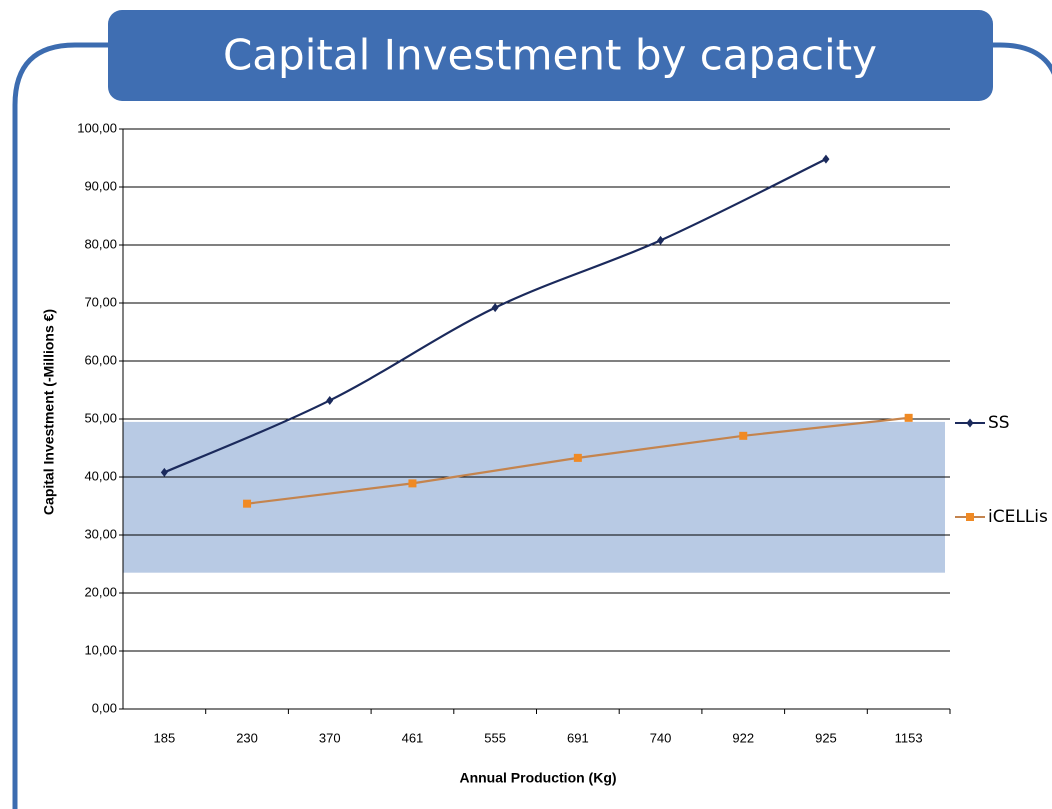  I want to click on x-tick-label: 461, so click(413, 737).